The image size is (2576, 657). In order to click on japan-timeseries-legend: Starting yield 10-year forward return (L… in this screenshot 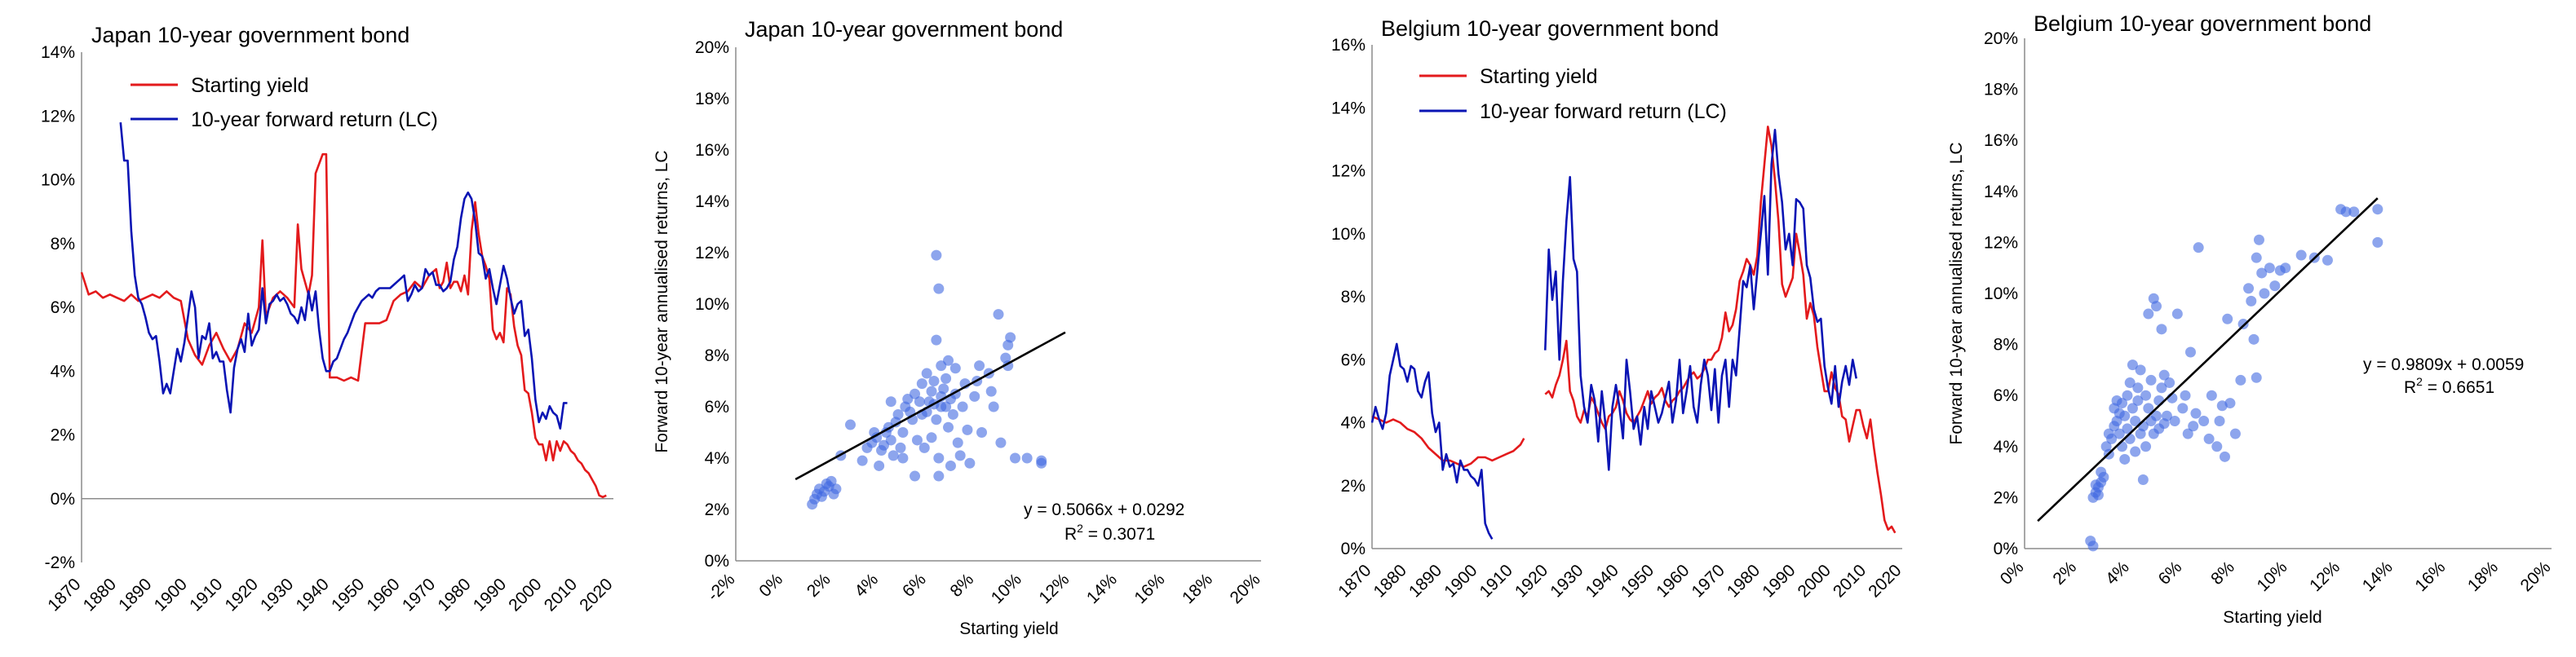, I will do `click(284, 102)`.